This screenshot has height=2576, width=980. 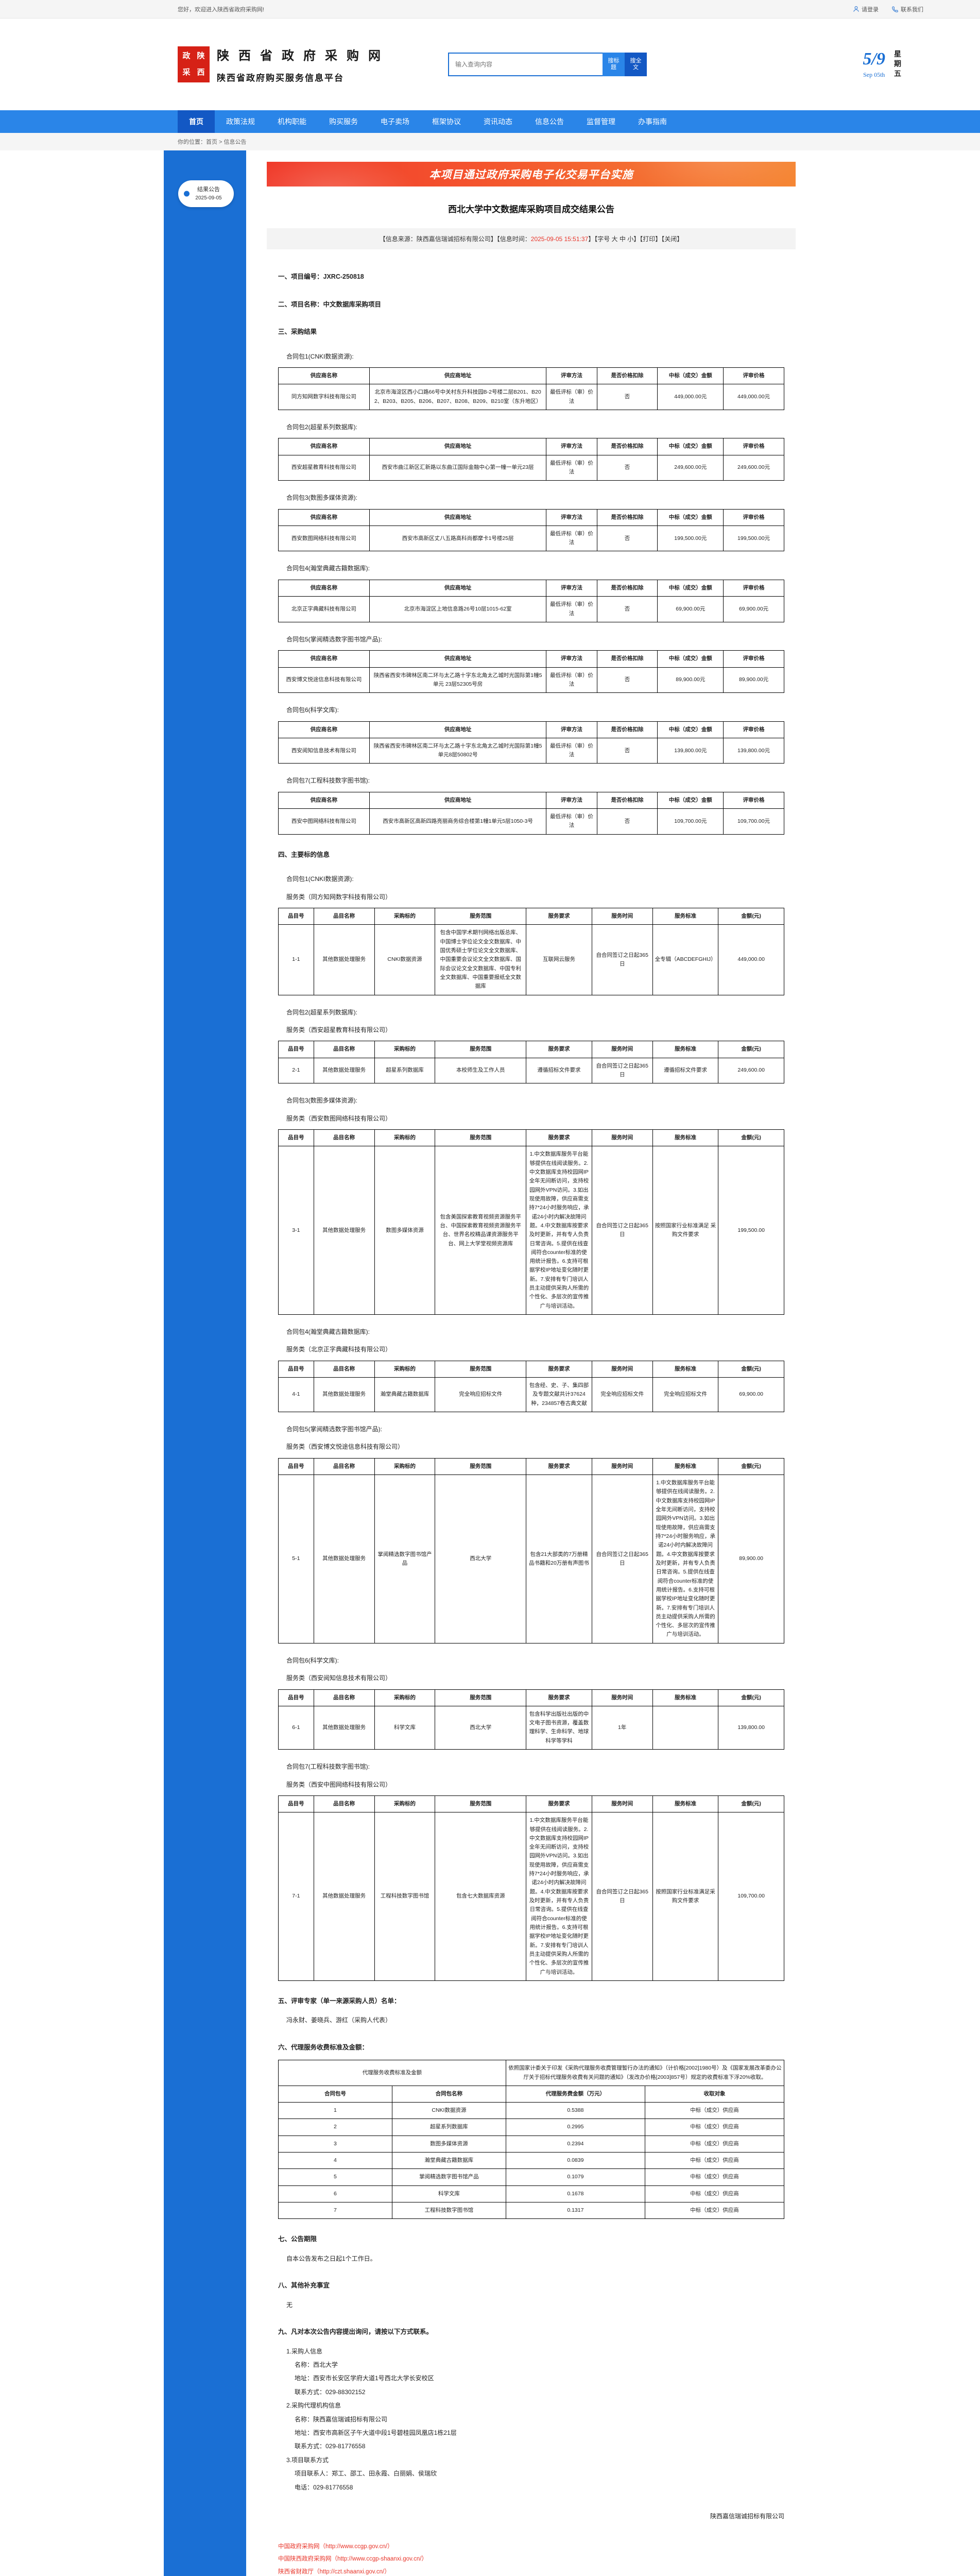 I want to click on column-header-0: 品目号, so click(x=296, y=1697).